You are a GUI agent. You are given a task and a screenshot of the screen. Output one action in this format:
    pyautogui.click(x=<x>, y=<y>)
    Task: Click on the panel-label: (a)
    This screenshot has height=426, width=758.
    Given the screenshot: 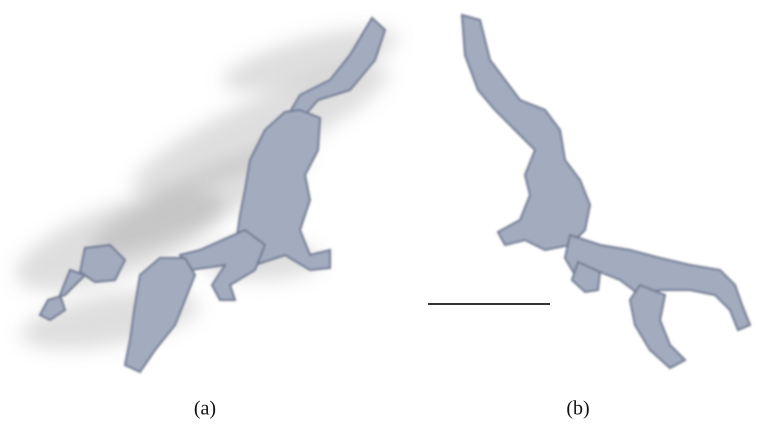 What is the action you would take?
    pyautogui.click(x=205, y=409)
    